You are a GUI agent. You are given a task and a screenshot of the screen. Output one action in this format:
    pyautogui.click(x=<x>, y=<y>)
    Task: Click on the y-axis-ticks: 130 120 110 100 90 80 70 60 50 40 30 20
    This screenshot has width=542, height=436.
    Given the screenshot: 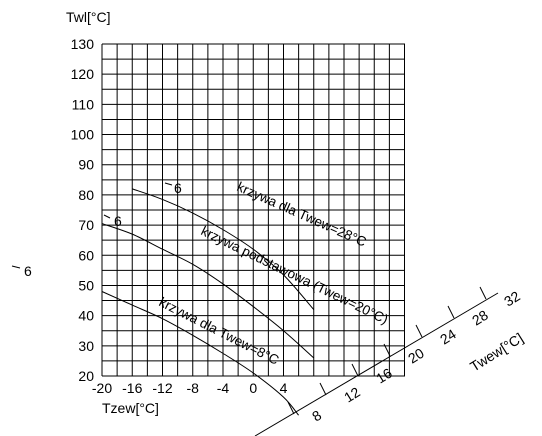 What is the action you would take?
    pyautogui.click(x=83, y=210)
    